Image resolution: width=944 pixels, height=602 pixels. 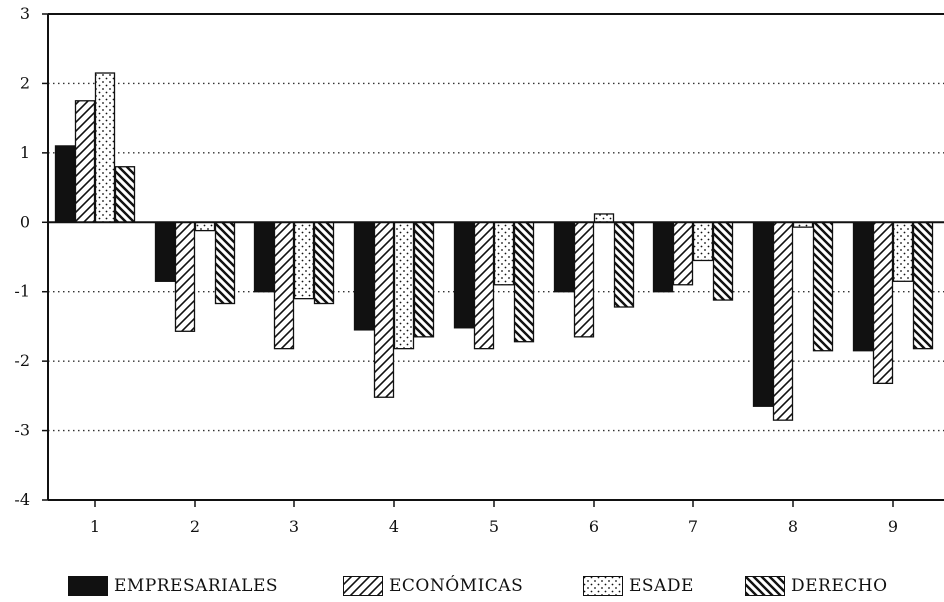 What do you see at coordinates (25, 13) in the screenshot?
I see `y-tick-label: 3` at bounding box center [25, 13].